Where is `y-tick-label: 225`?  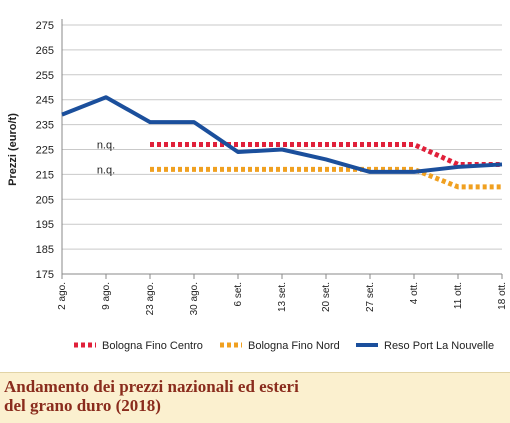
y-tick-label: 225 is located at coordinates (45, 151).